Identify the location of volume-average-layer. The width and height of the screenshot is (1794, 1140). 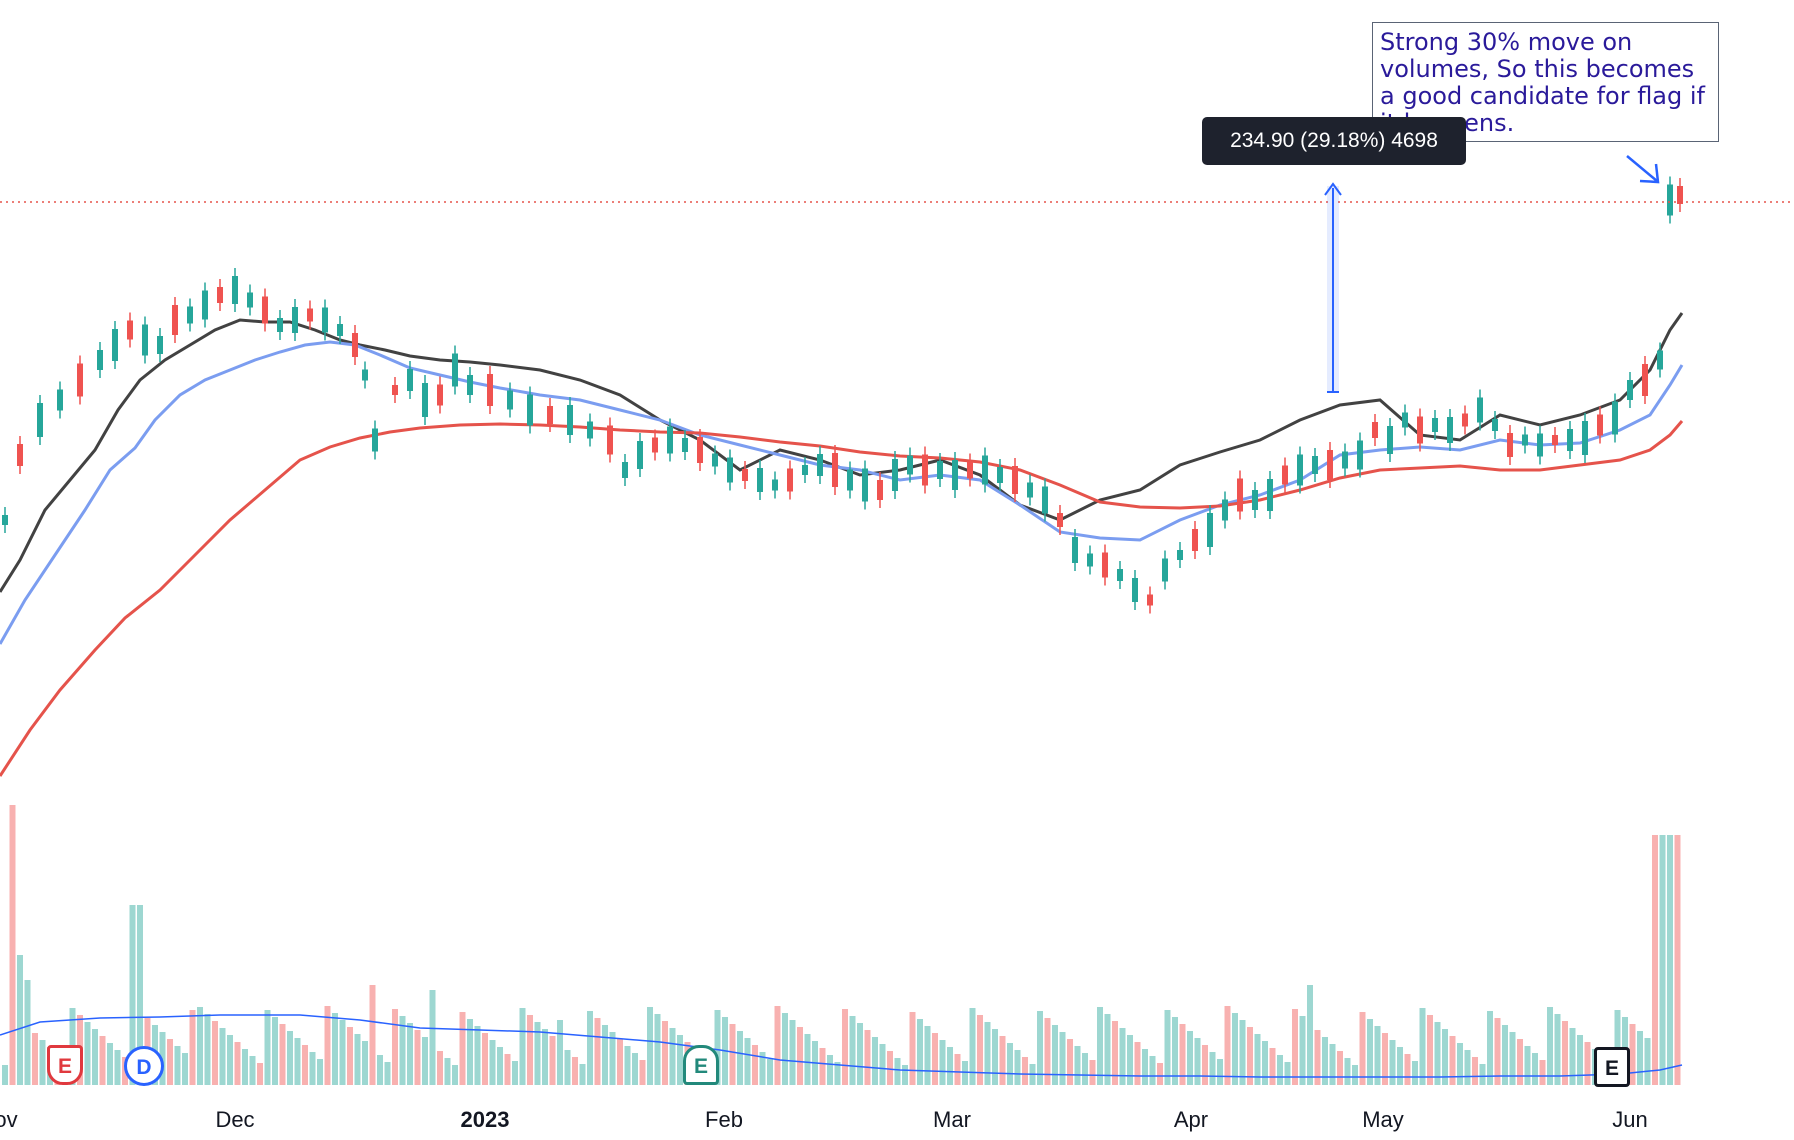
(841, 1046).